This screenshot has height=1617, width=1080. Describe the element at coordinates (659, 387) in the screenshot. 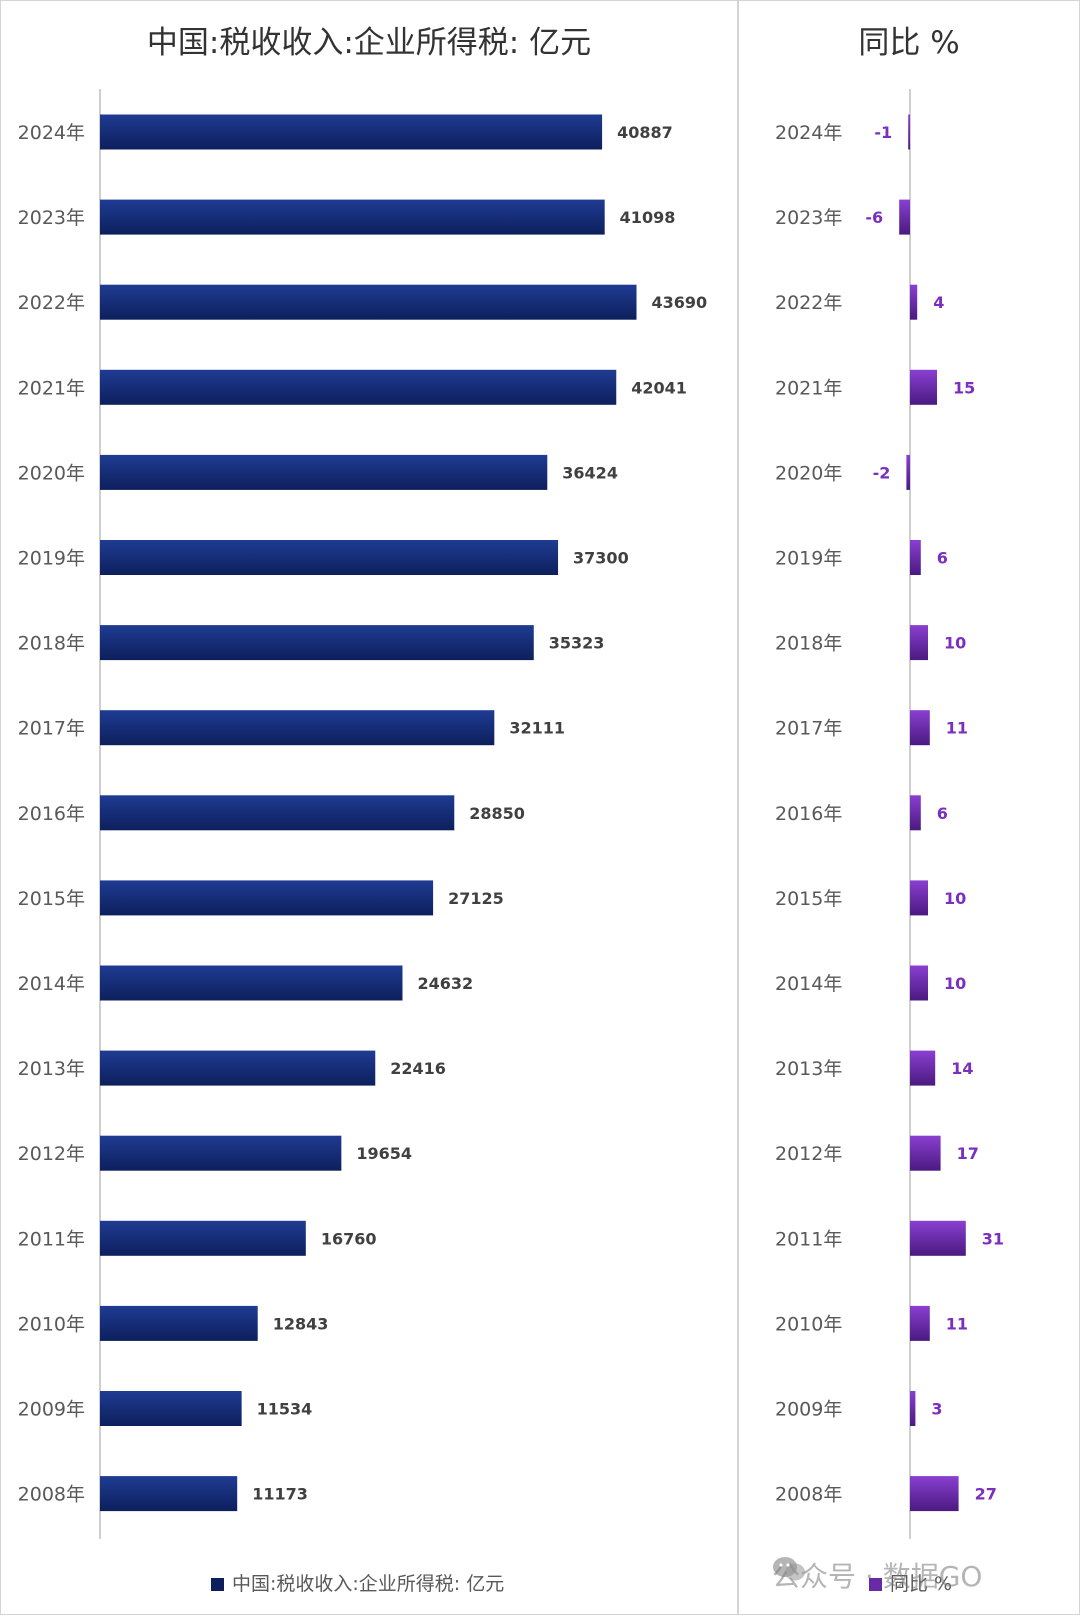

I see `data-label: 42041` at that location.